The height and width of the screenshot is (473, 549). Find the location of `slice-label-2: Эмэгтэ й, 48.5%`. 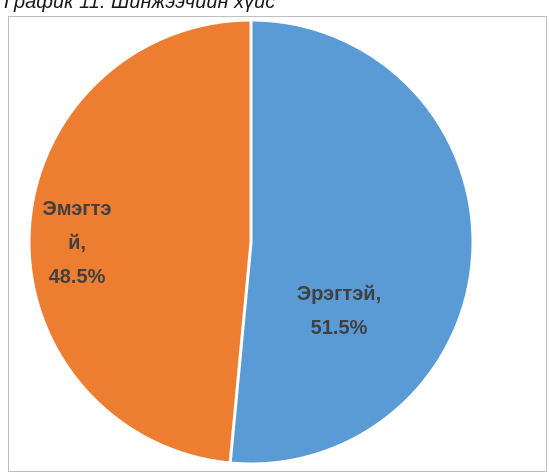

slice-label-2: Эмэгтэ й, 48.5% is located at coordinates (77, 243).